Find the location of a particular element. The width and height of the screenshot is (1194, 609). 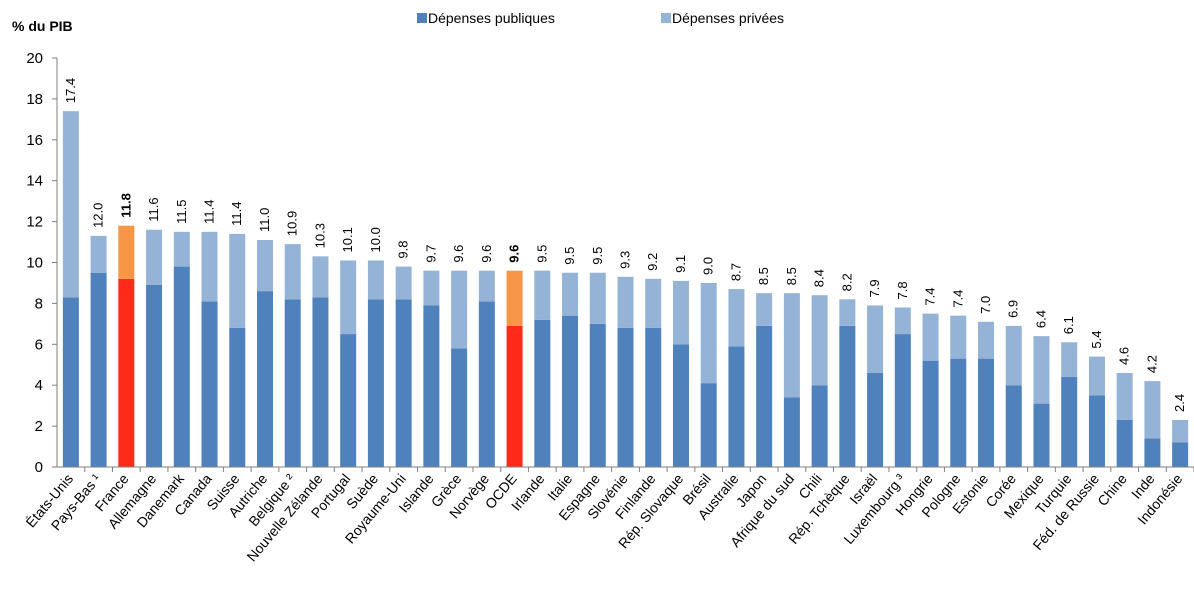

total-data-label: 9.0 is located at coordinates (708, 266).